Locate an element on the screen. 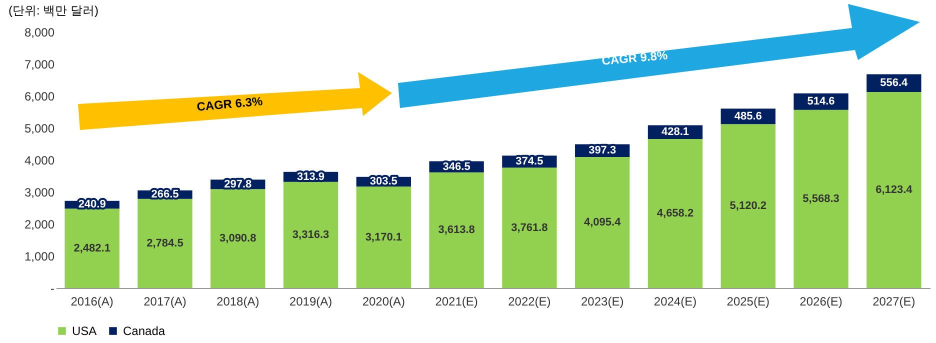 The width and height of the screenshot is (936, 343). data-label: 6,123.4 is located at coordinates (895, 190).